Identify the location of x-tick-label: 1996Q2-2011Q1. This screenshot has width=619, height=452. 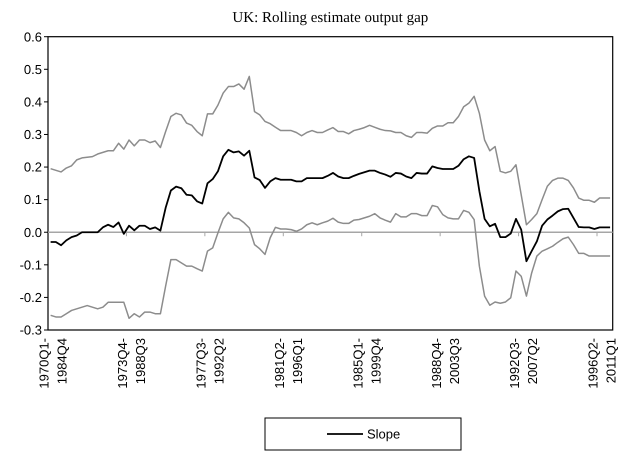
(602, 363).